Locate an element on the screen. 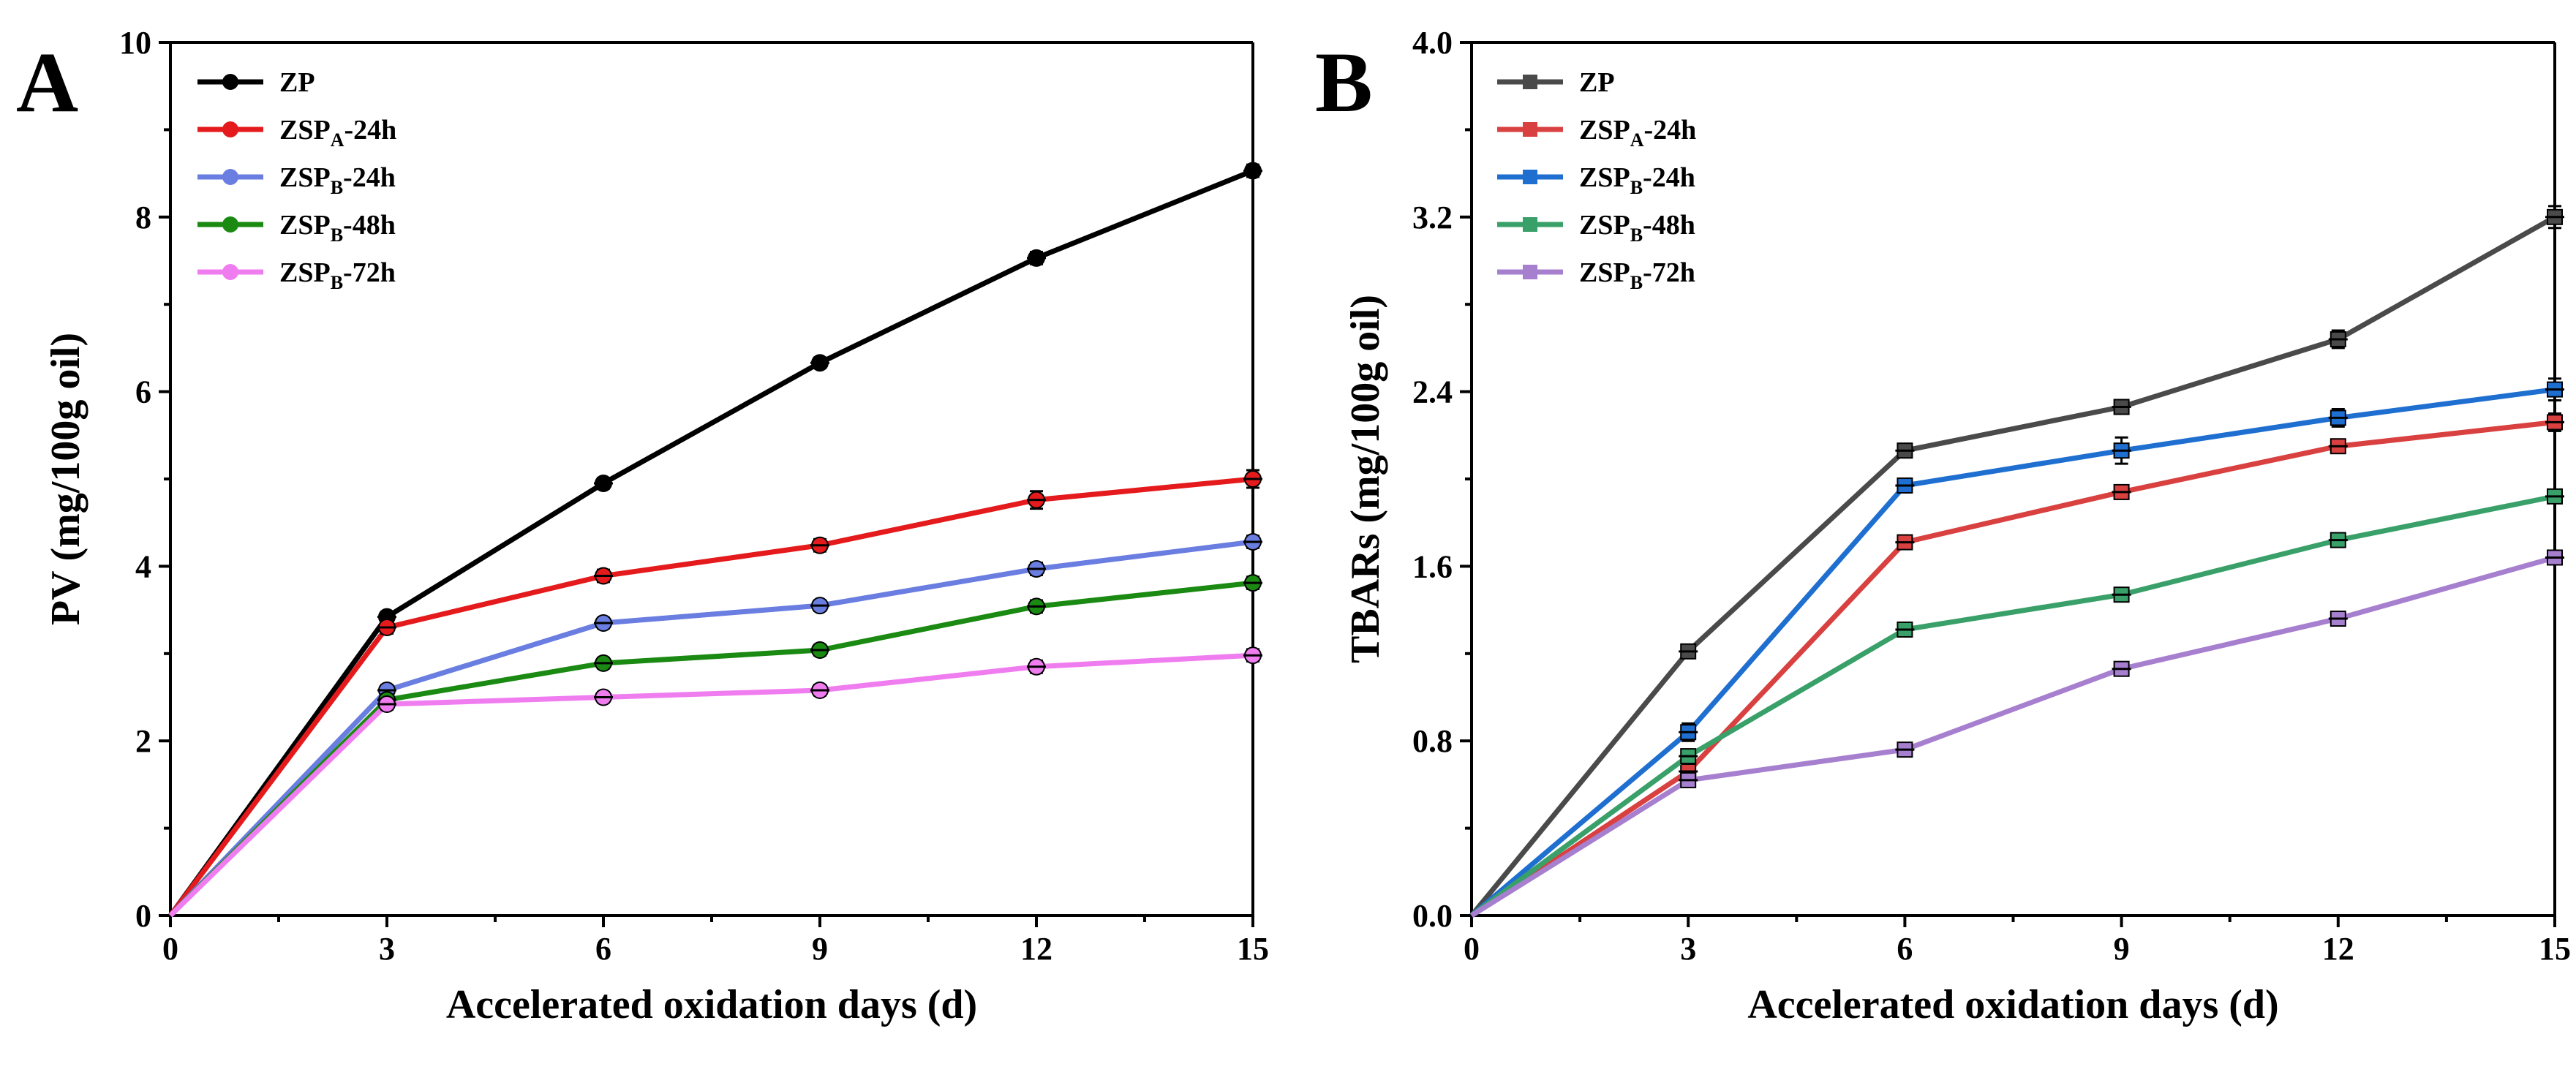 This screenshot has height=1072, width=2576. legend-label-suffix: -48h is located at coordinates (369, 226).